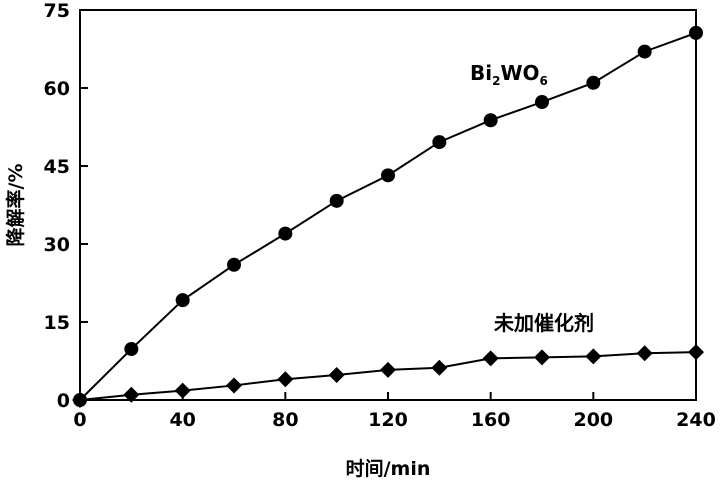 The image size is (721, 483). I want to click on y-tick-label: 75, so click(57, 11).